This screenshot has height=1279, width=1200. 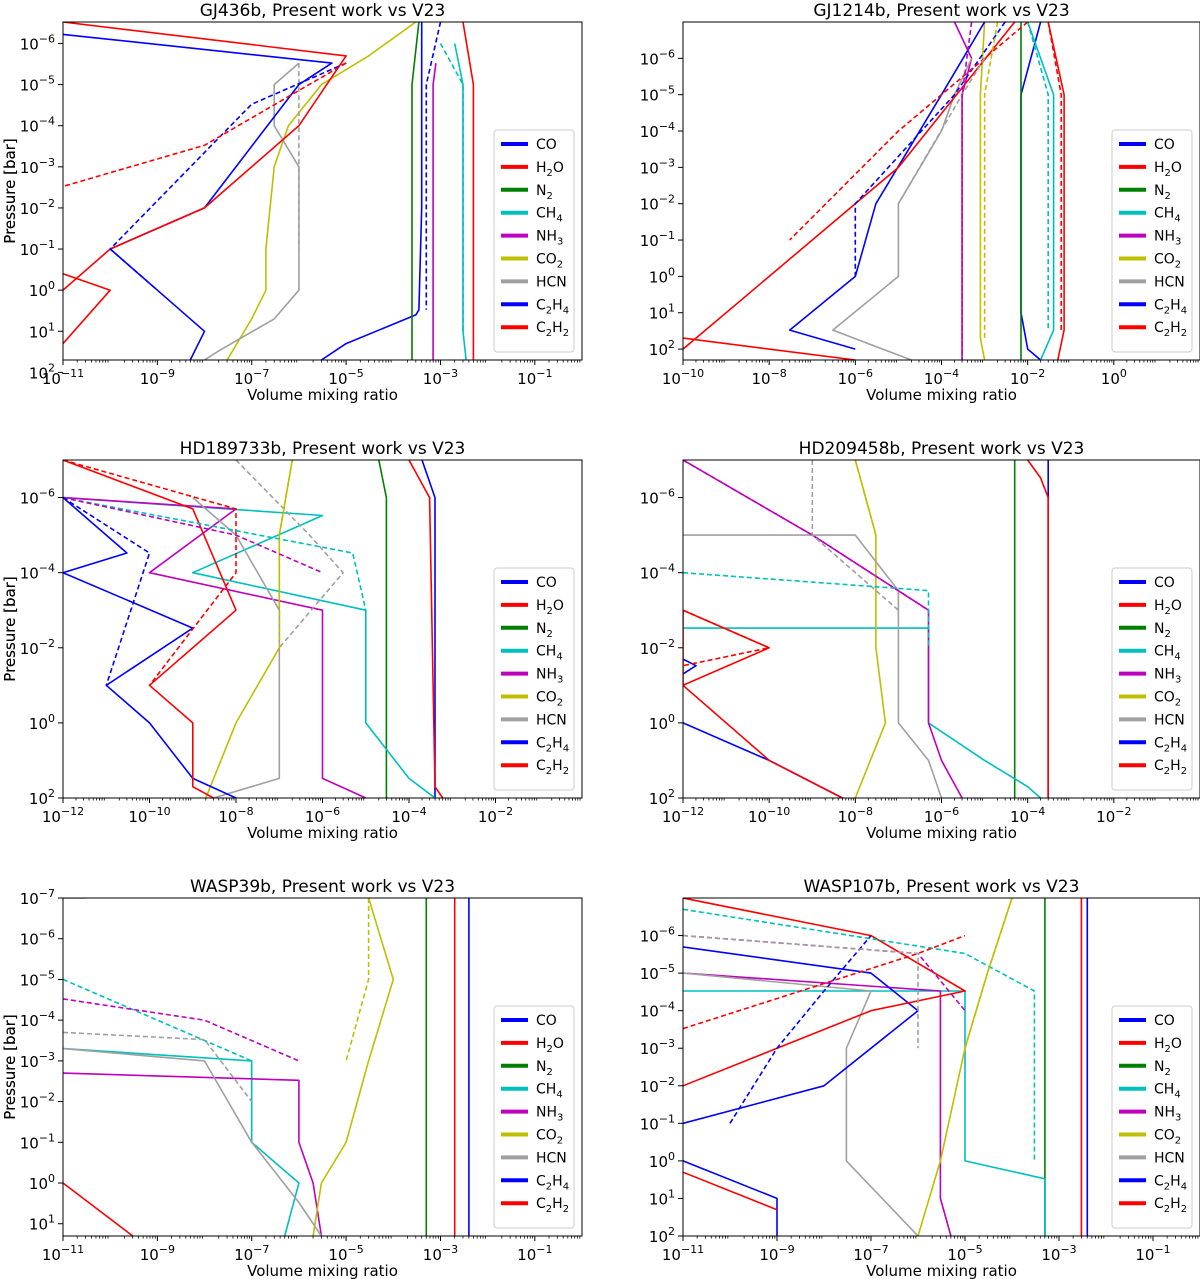 What do you see at coordinates (855, 377) in the screenshot?
I see `x-tick-label: 10⁻⁶` at bounding box center [855, 377].